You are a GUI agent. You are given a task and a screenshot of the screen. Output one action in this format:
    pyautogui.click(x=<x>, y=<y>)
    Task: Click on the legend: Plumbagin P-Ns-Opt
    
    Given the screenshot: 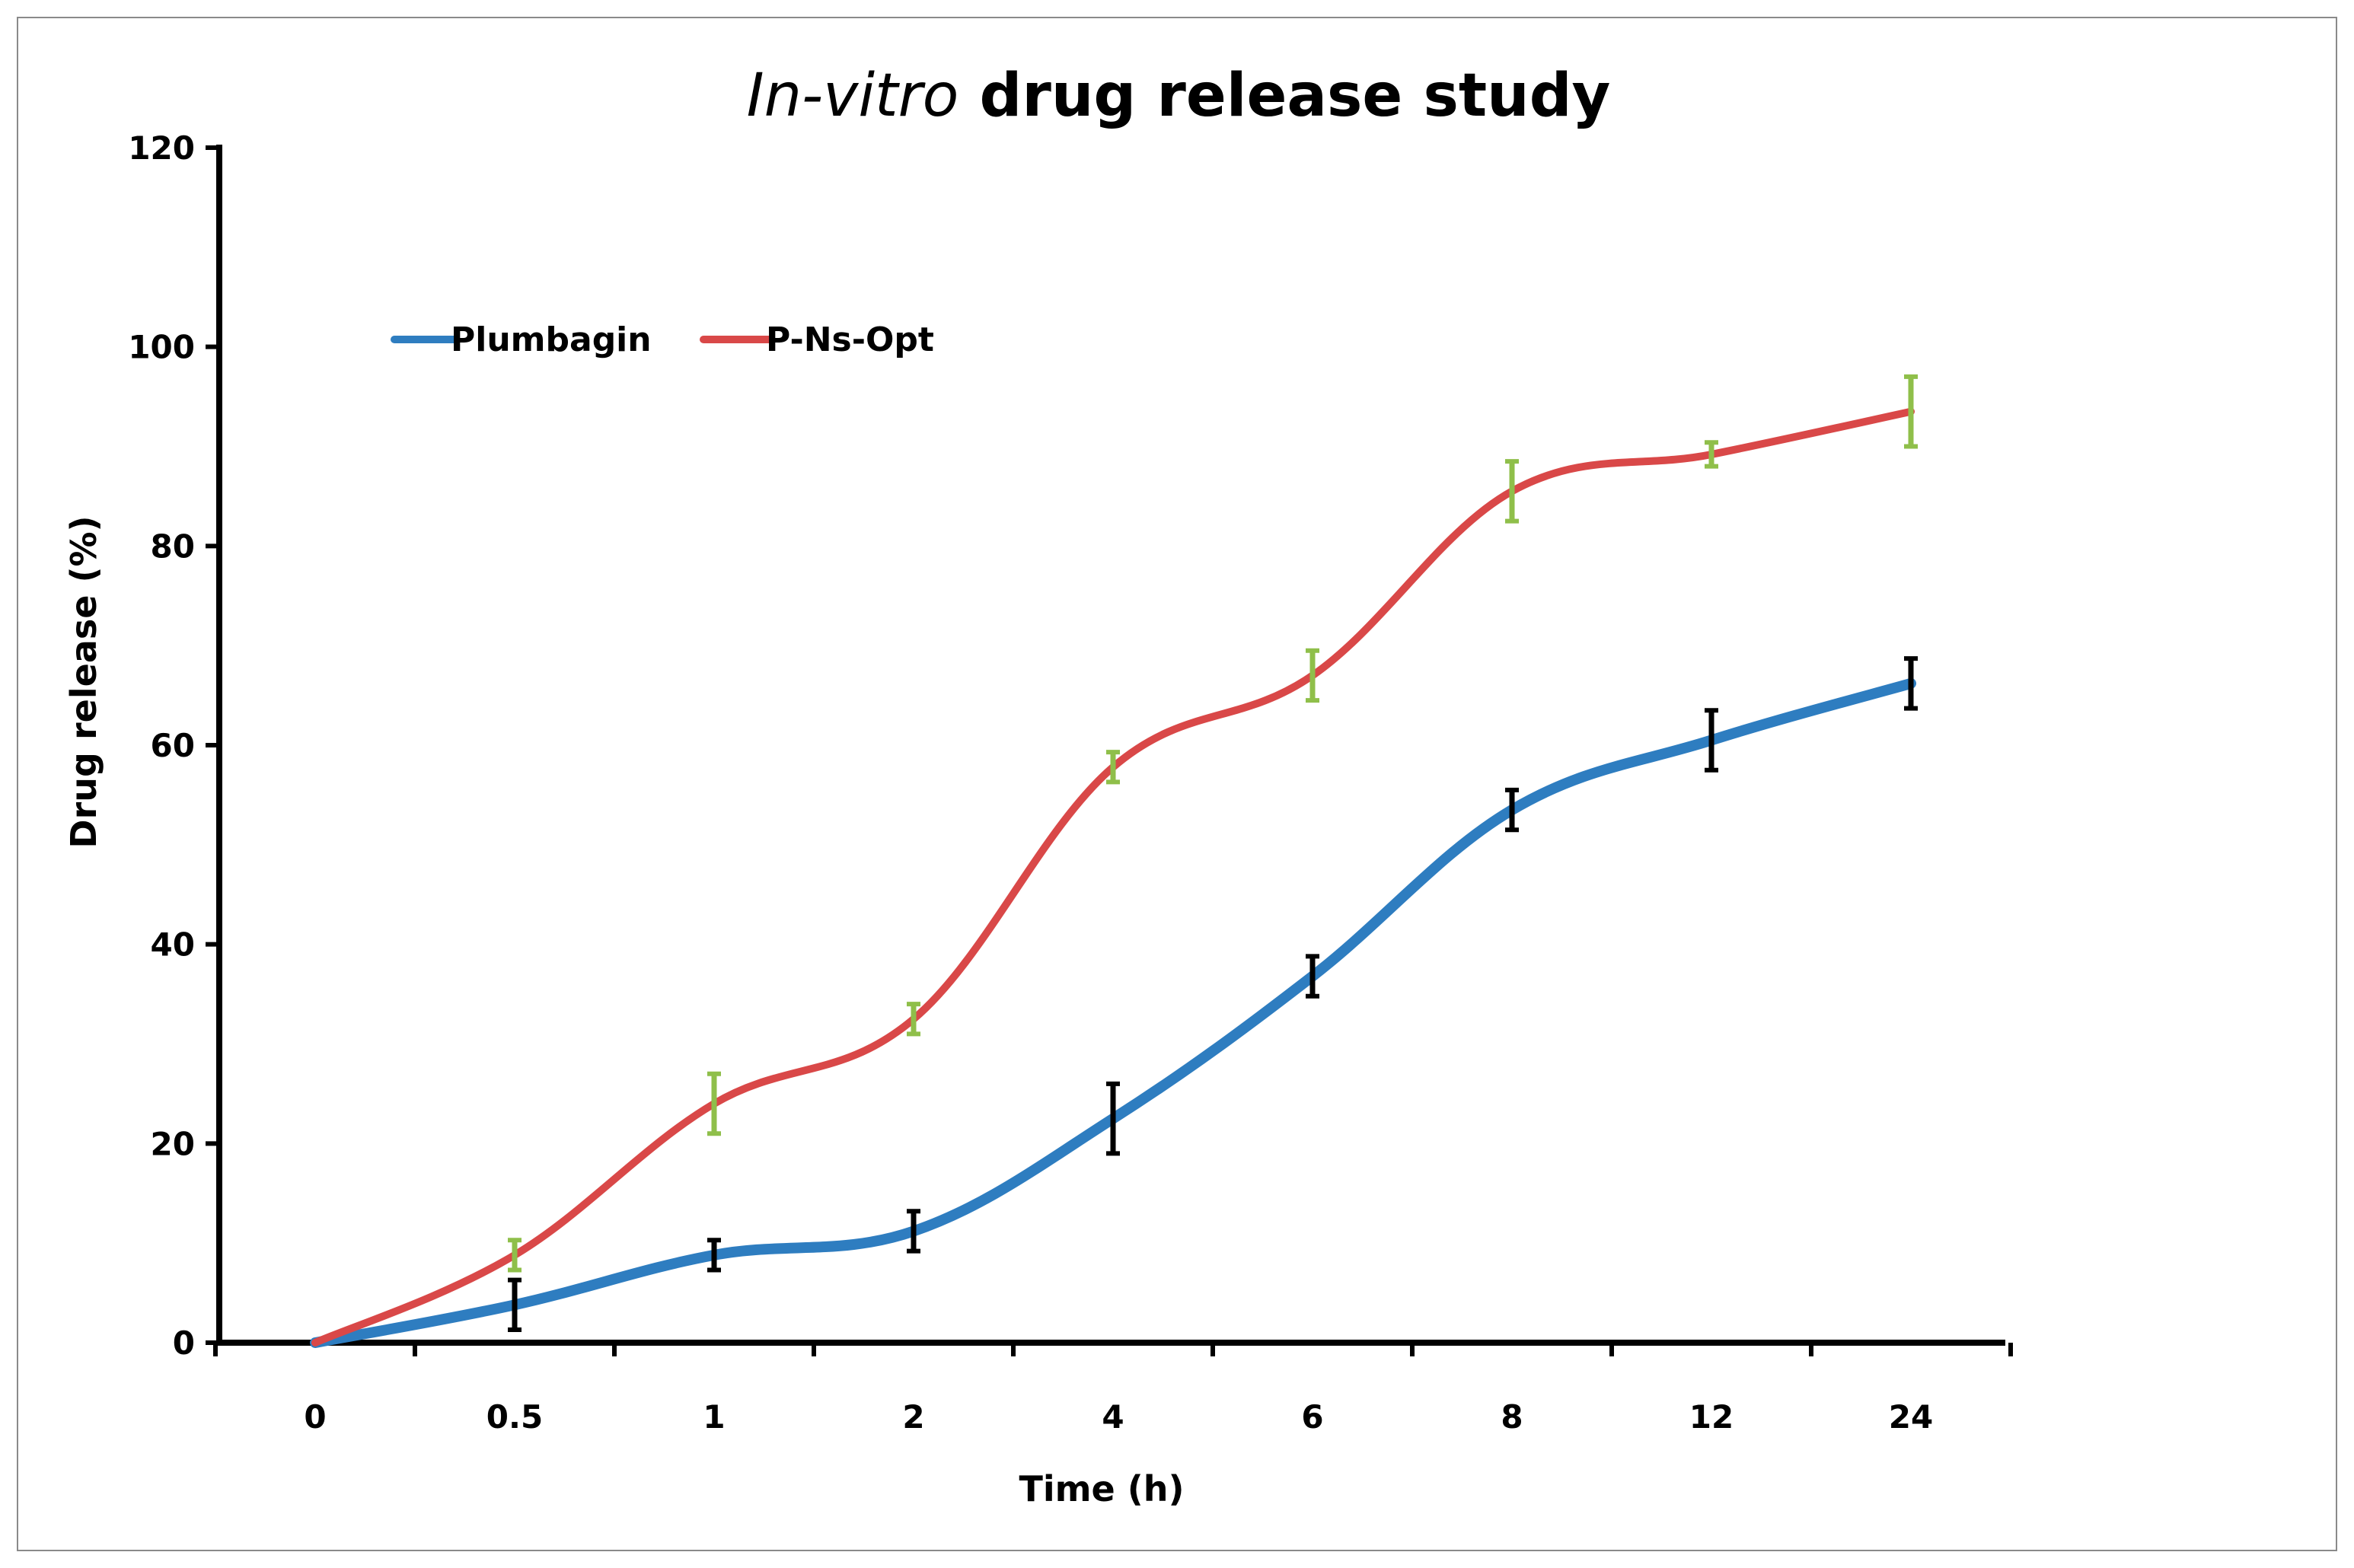 What is the action you would take?
    pyautogui.click(x=663, y=339)
    